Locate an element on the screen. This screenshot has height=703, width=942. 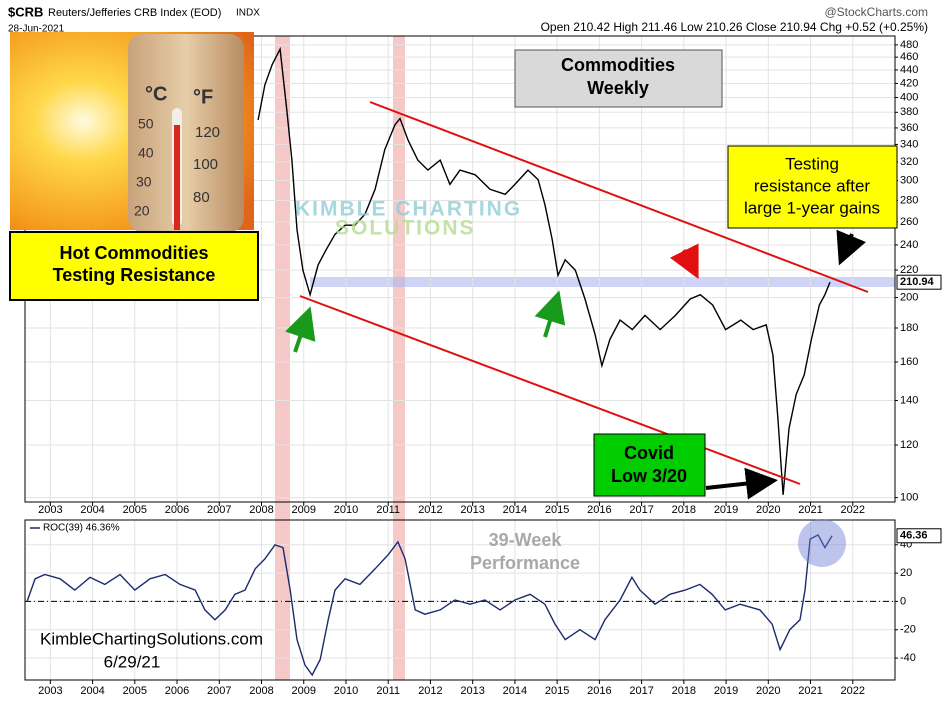
watermark-text: SOLUTIONS is located at coordinates (405, 228).